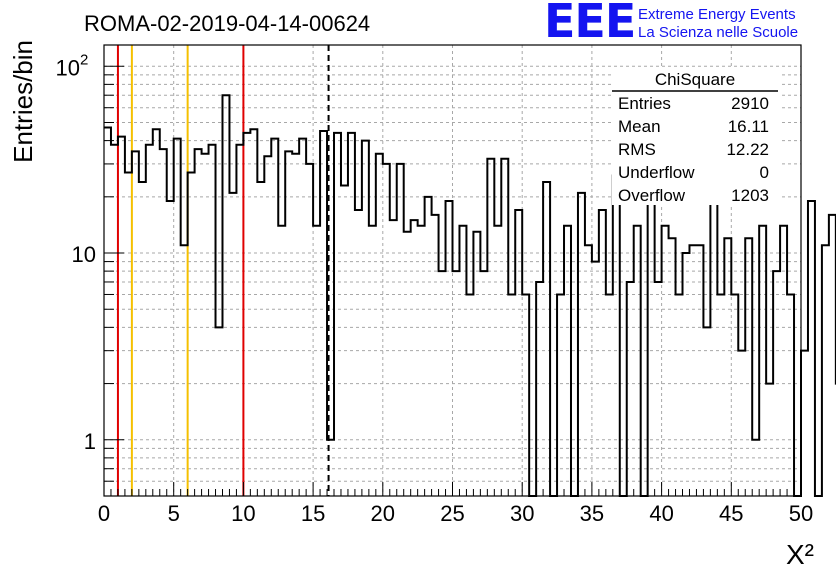 This screenshot has width=836, height=572. I want to click on x-tick-label: 5, so click(174, 513).